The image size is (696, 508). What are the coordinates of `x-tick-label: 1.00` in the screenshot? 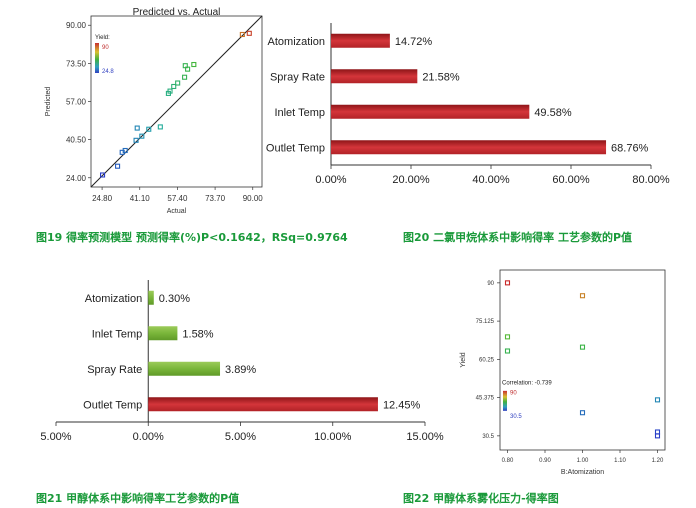 It's located at (583, 461).